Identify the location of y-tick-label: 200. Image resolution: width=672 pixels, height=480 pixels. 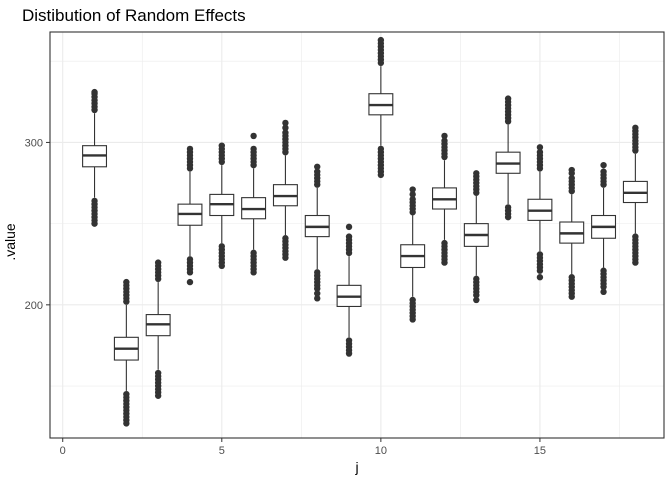
(34, 306).